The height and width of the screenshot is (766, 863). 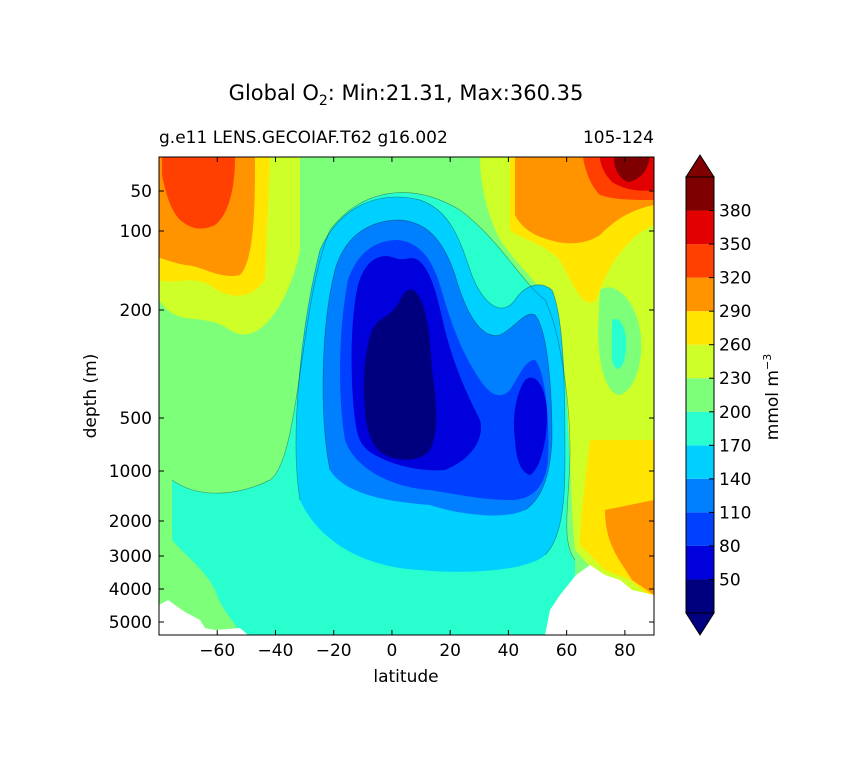 What do you see at coordinates (130, 557) in the screenshot?
I see `y-tick-label: 3000` at bounding box center [130, 557].